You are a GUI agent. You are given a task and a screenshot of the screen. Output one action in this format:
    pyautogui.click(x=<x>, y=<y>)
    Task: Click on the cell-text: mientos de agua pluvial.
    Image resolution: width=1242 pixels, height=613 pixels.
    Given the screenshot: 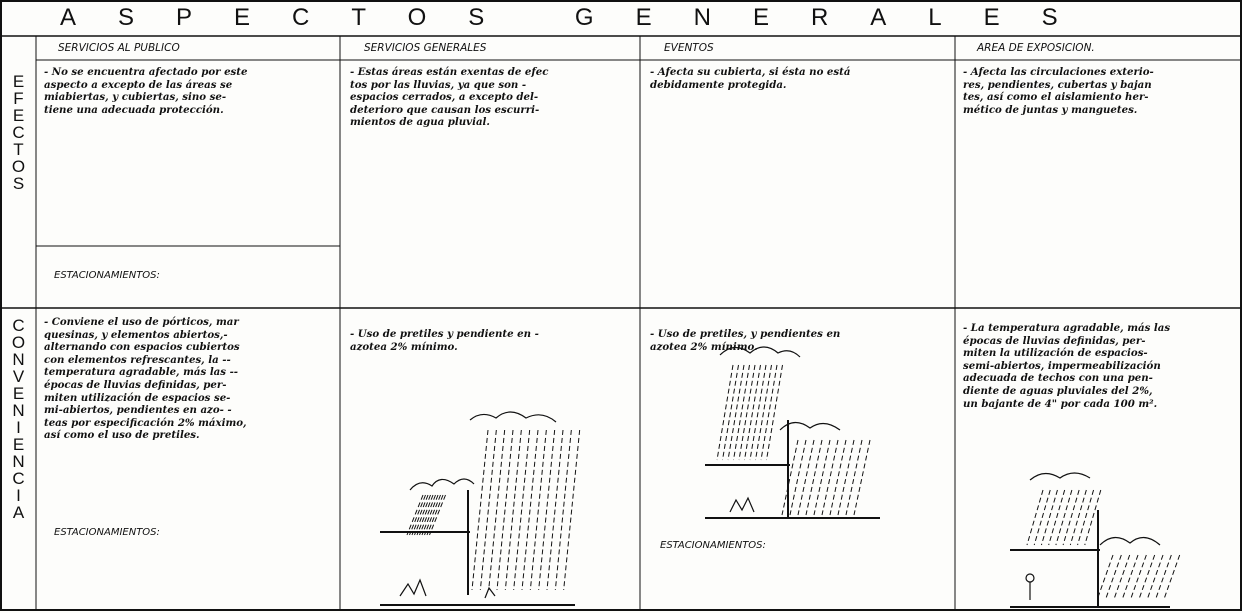 What is the action you would take?
    pyautogui.click(x=420, y=122)
    